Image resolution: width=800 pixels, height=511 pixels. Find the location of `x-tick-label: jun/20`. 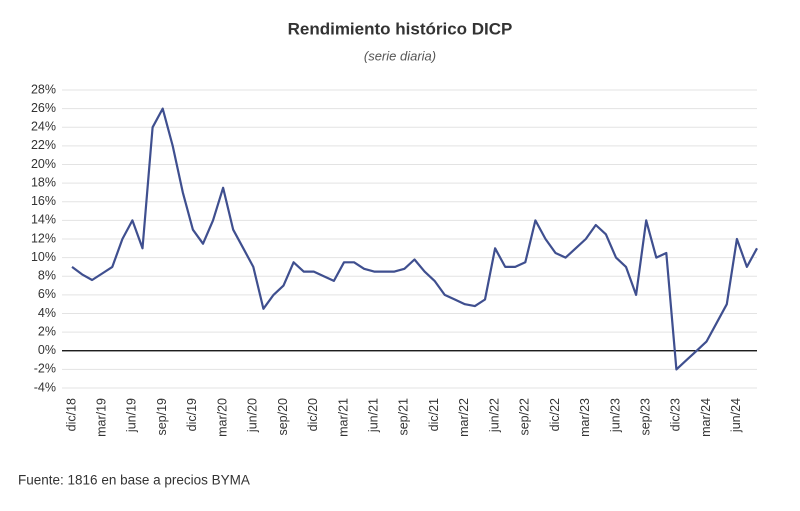

x-tick-label: jun/20 is located at coordinates (253, 415).